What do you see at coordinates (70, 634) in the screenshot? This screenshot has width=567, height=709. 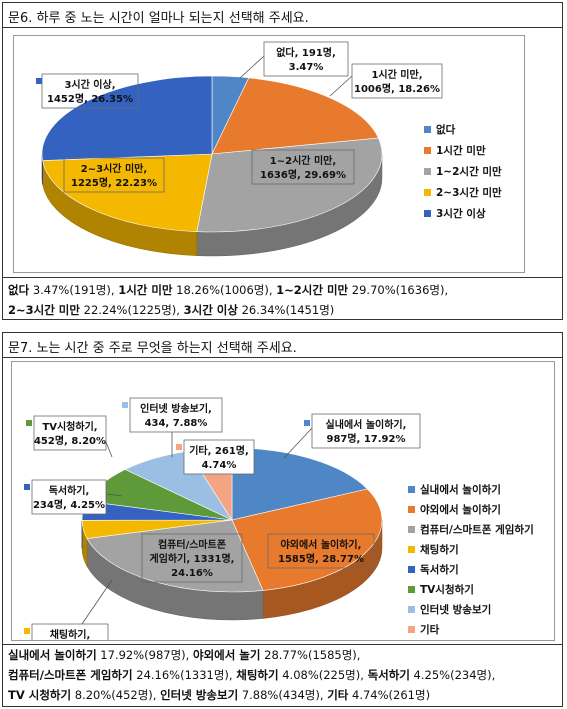 I see `data-label-3: 채팅하기,` at bounding box center [70, 634].